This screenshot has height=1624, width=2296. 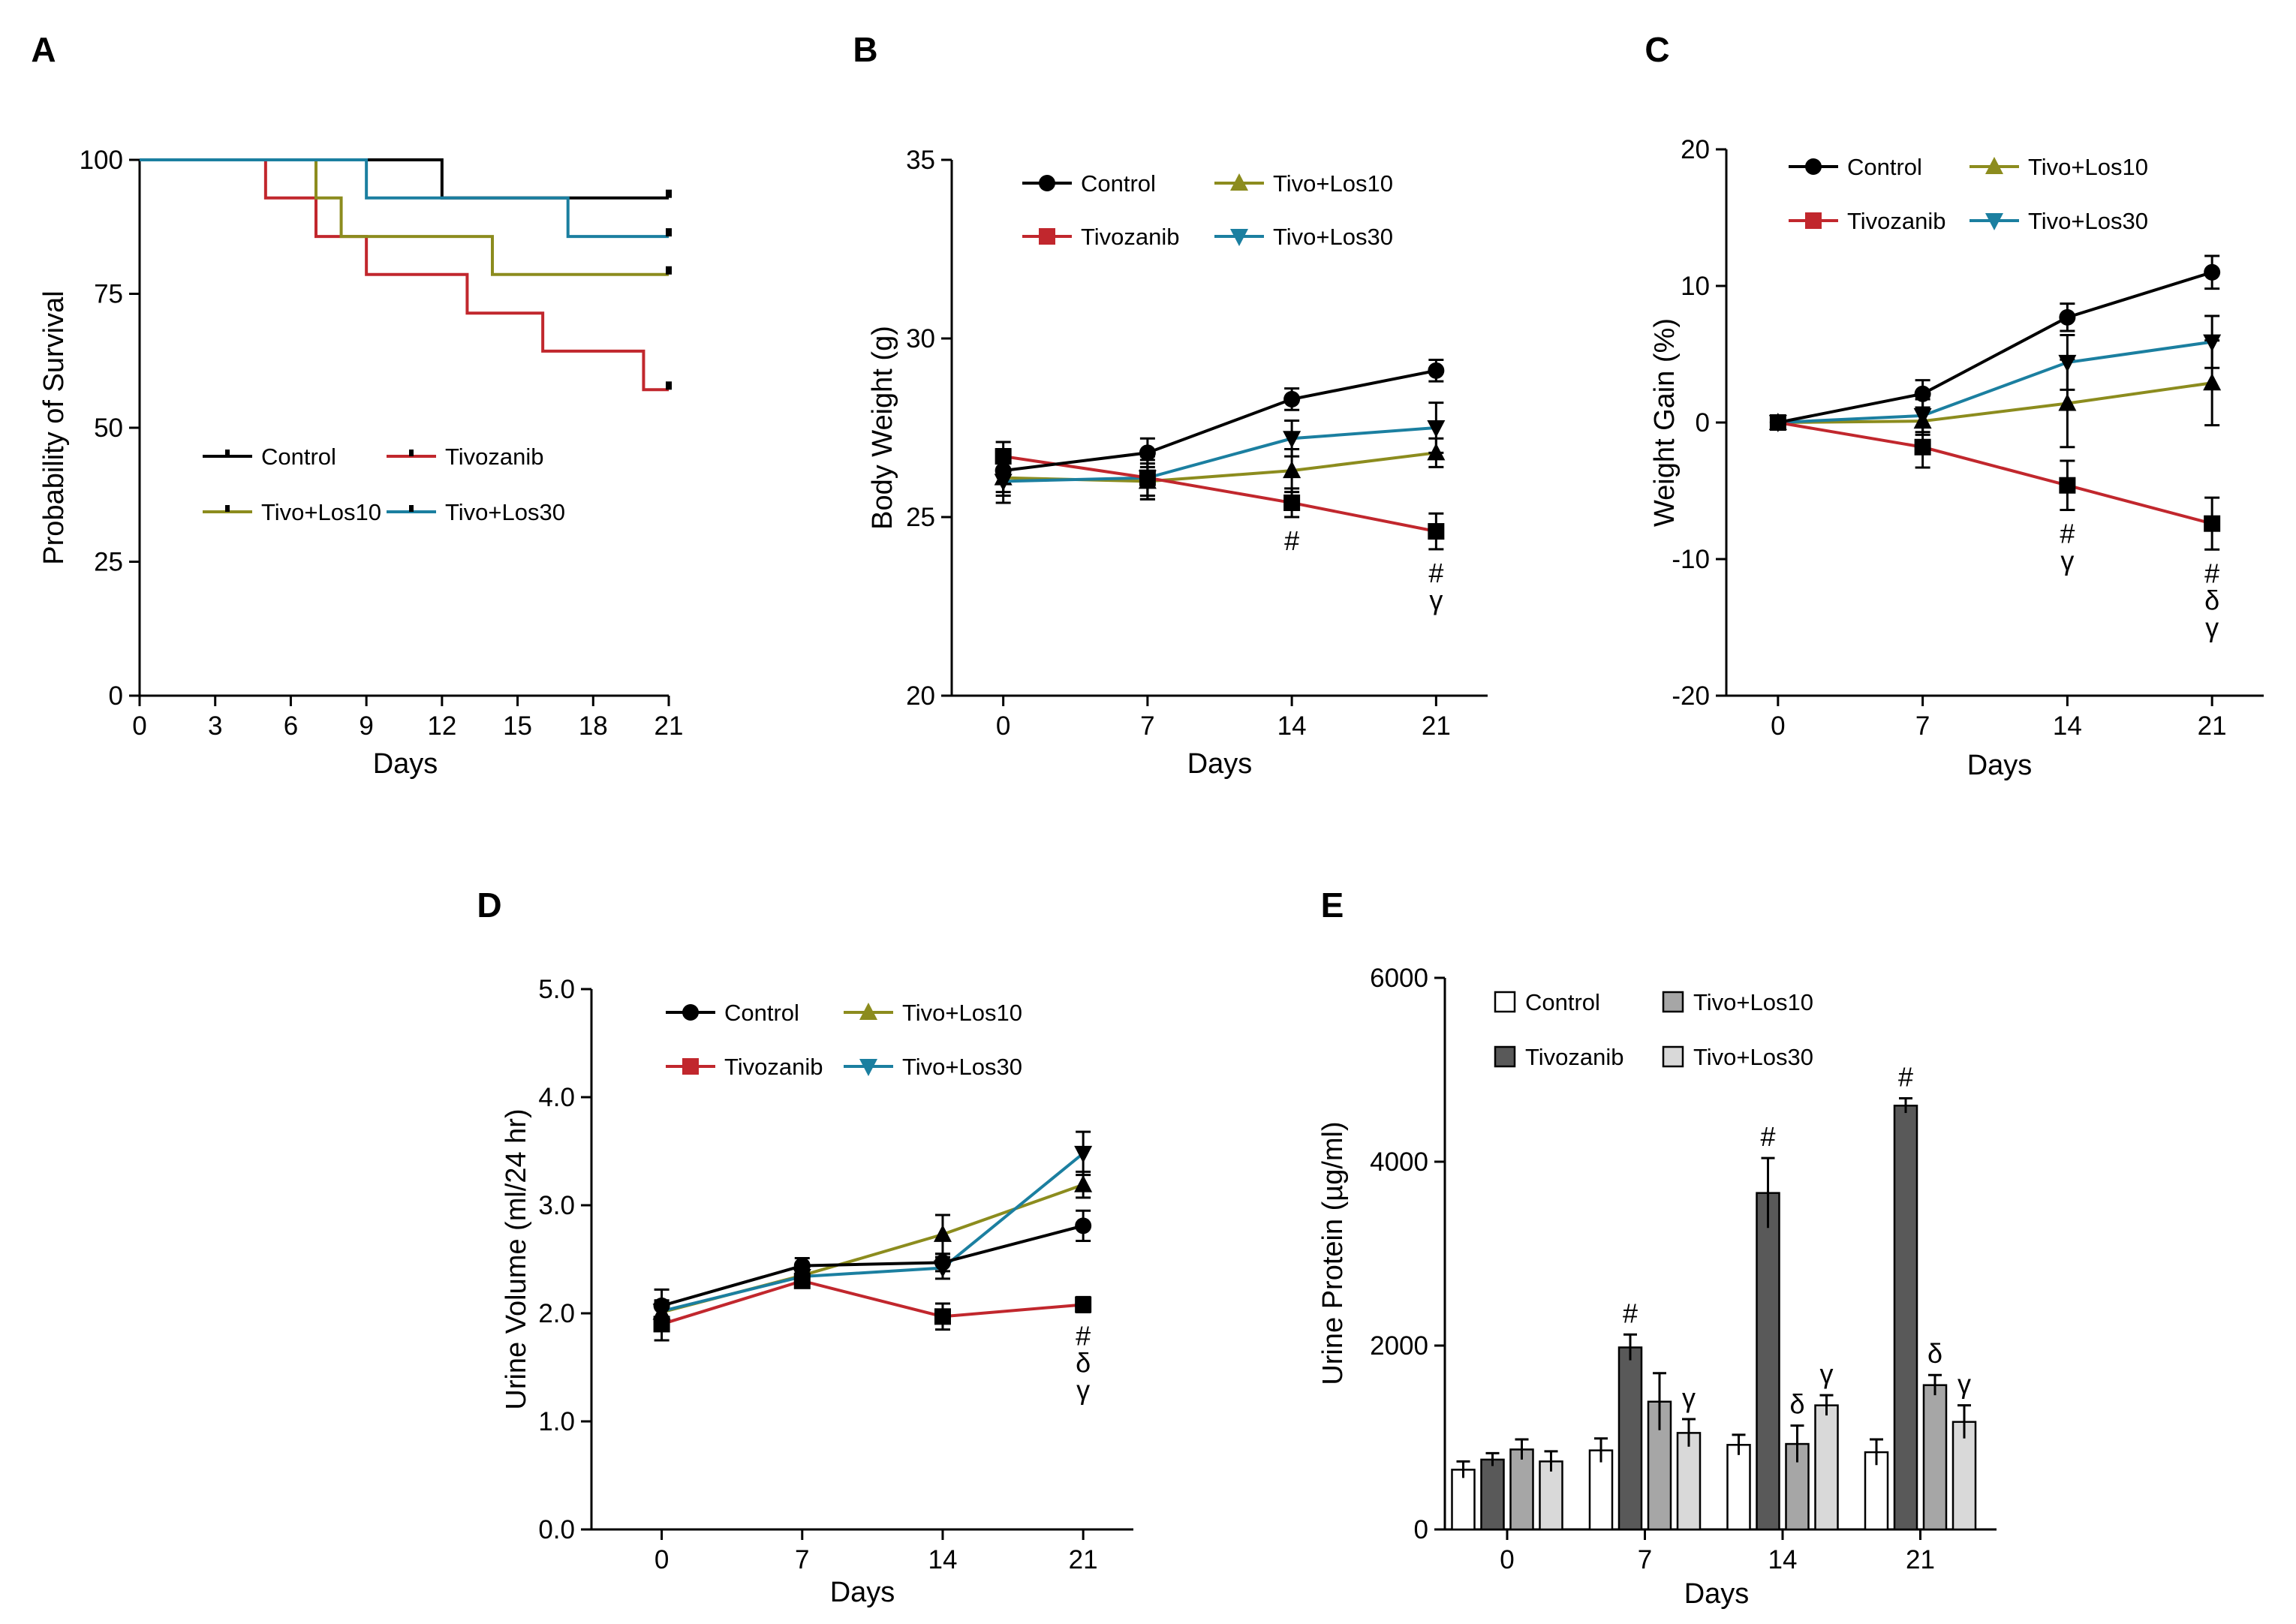 I want to click on y-tick-label: 75, so click(x=109, y=294).